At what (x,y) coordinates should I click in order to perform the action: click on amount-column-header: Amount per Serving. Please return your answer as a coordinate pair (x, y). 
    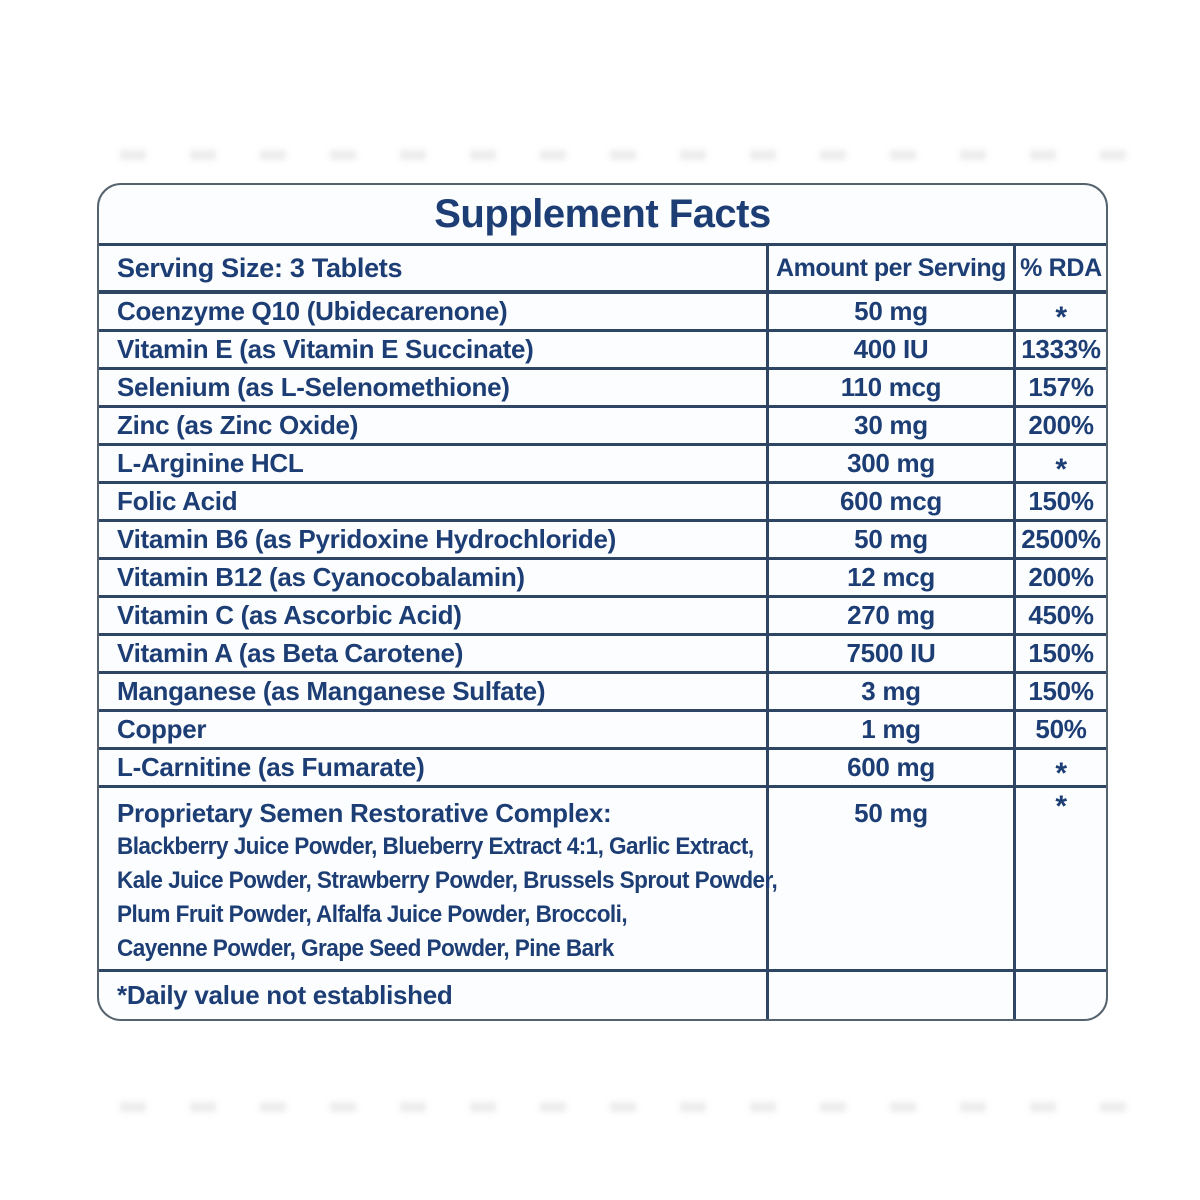
    Looking at the image, I should click on (889, 268).